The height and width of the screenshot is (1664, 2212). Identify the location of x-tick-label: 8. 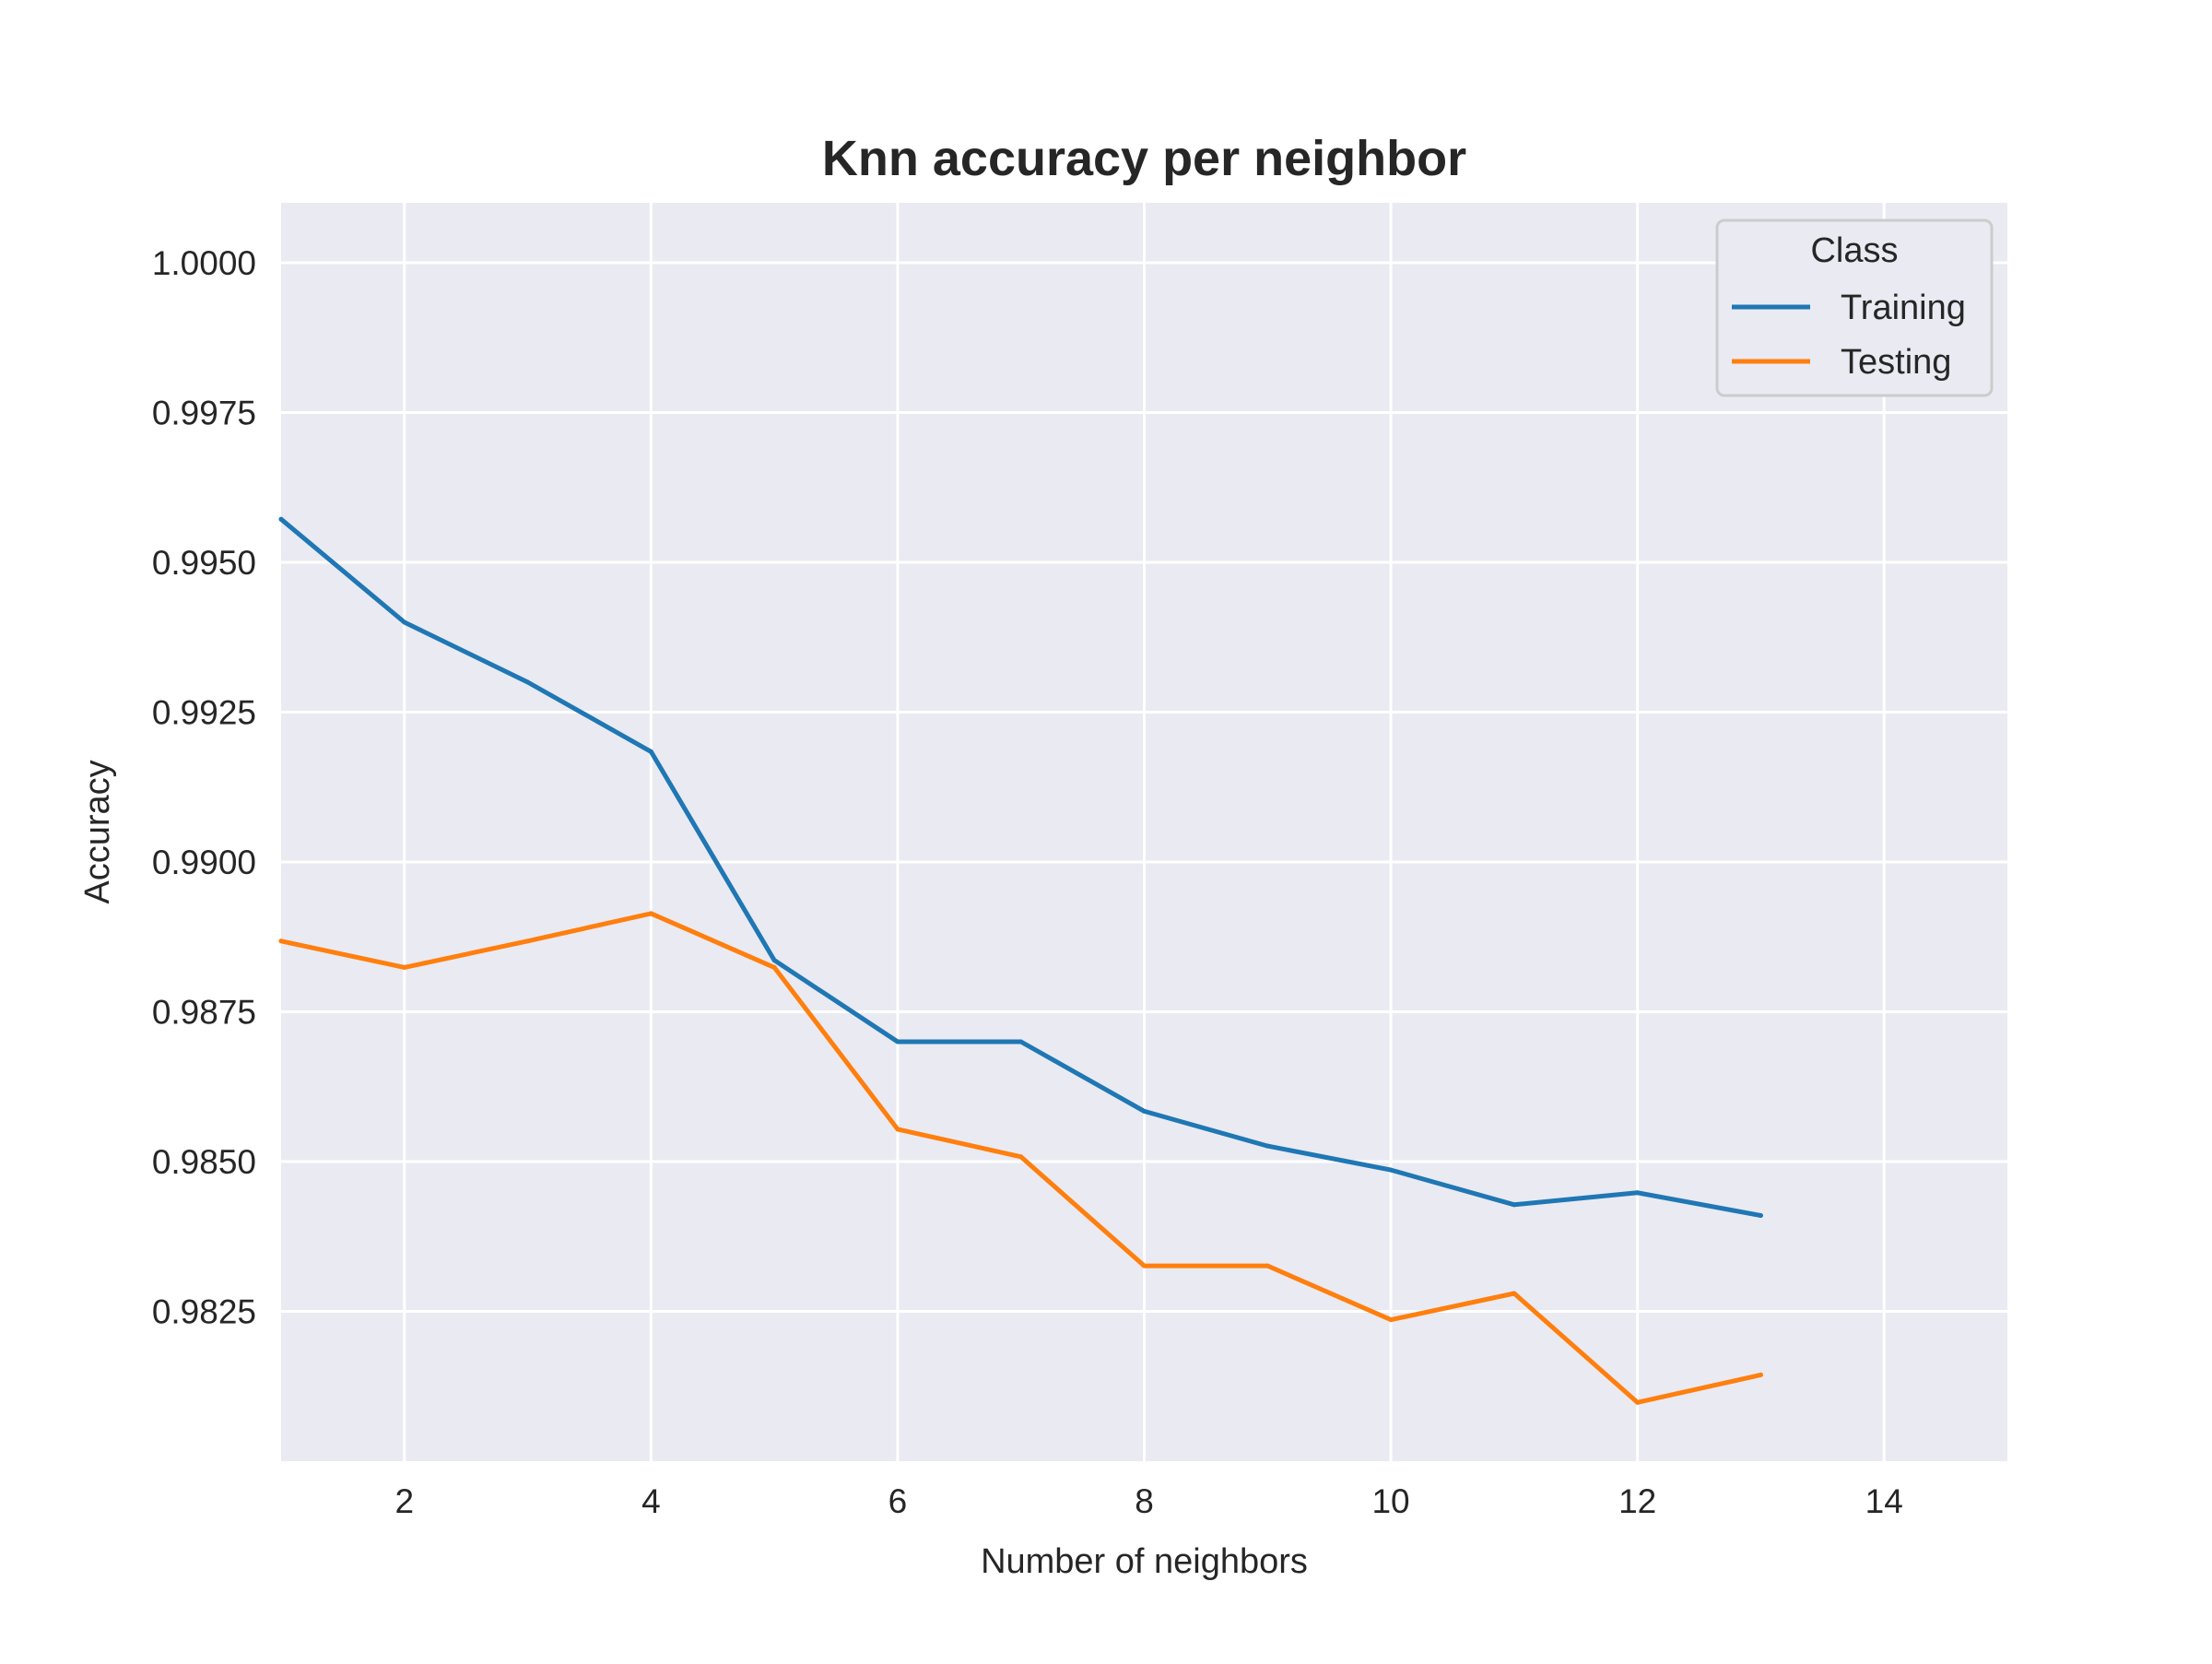
(1144, 1501).